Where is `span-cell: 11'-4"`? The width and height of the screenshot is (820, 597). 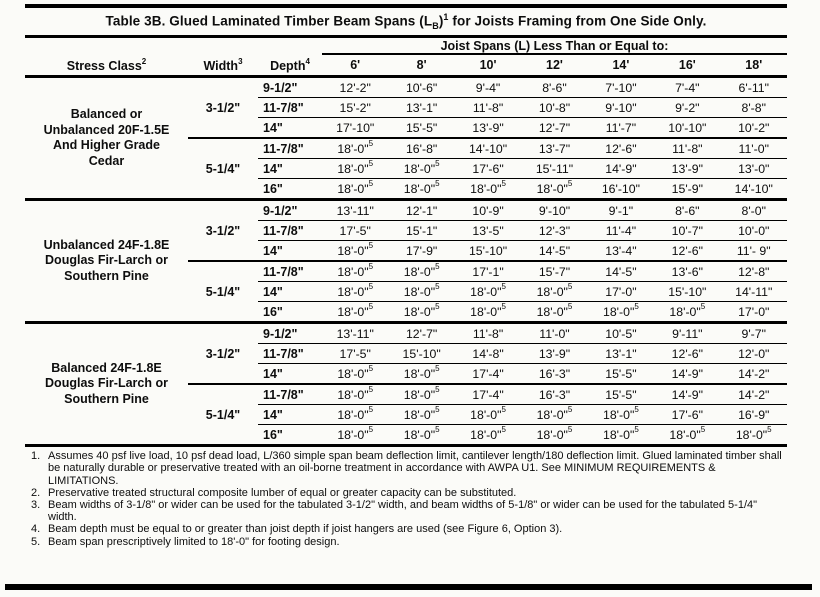
span-cell: 11'-4" is located at coordinates (621, 230).